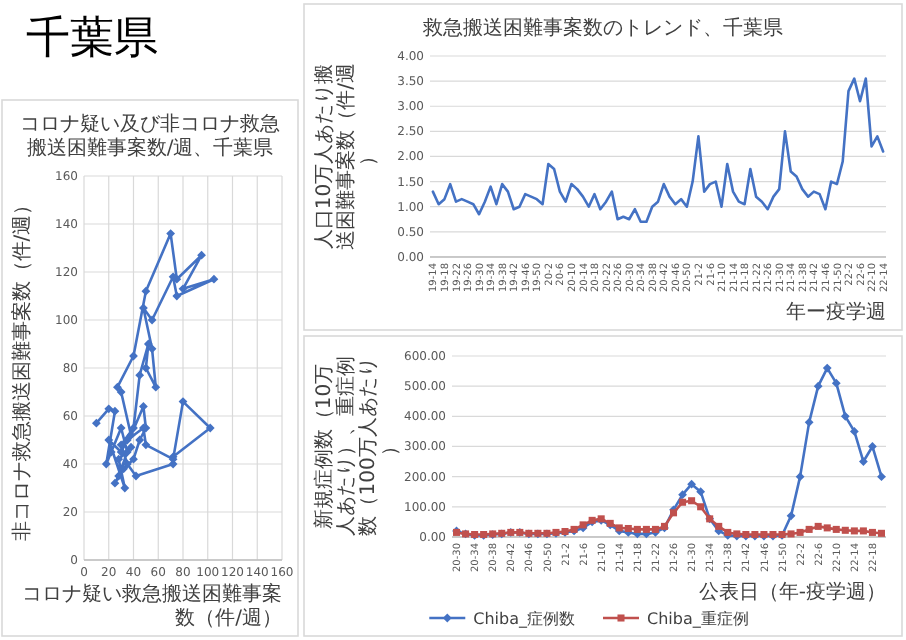 The image size is (906, 640). Describe the element at coordinates (524, 619) in the screenshot. I see `legend-label: Chiba_症例数` at that location.